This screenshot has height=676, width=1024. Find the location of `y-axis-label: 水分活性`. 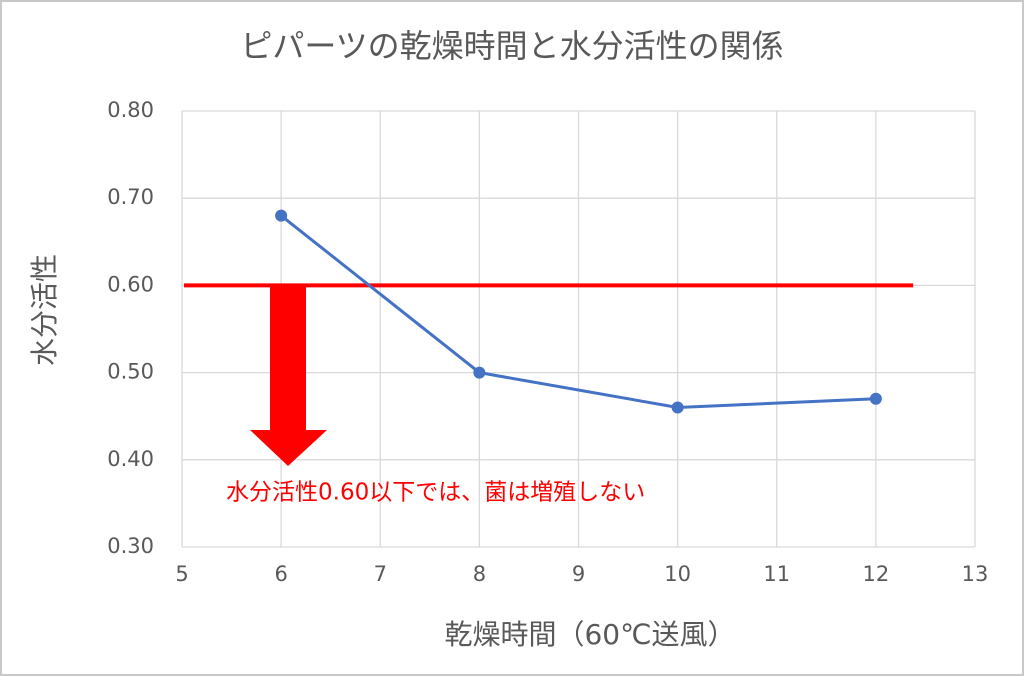

y-axis-label: 水分活性 is located at coordinates (44, 310).